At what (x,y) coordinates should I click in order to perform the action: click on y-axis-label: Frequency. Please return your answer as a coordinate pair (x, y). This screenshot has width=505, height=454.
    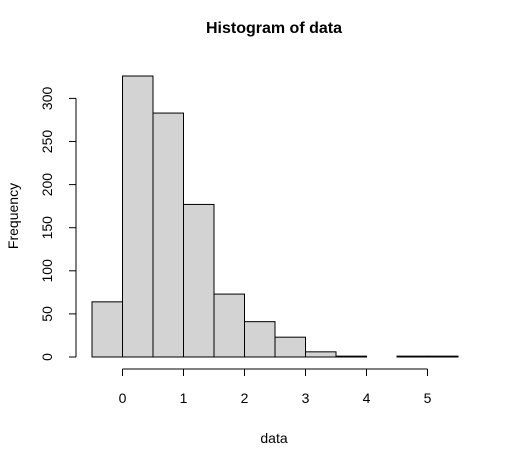
    Looking at the image, I should click on (13, 216).